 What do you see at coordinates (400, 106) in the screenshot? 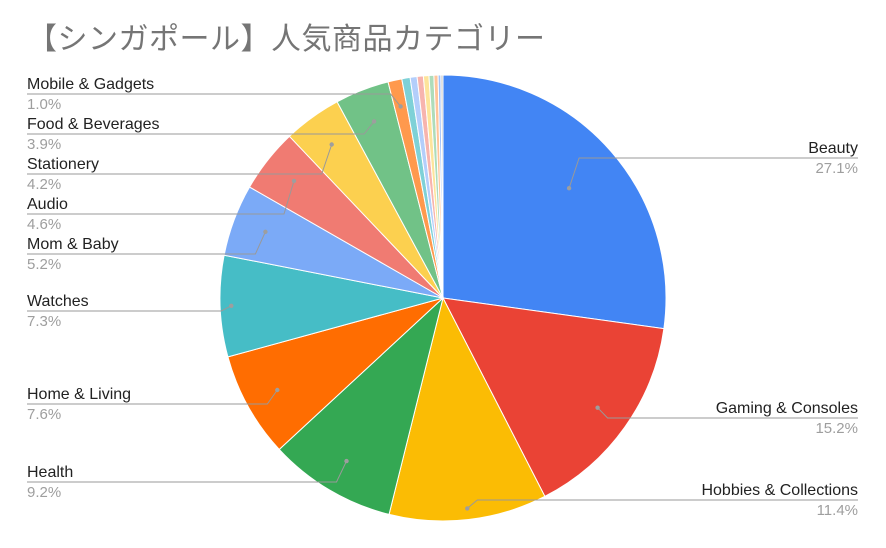
I see `leader-dot-mobile-and-gadgets` at bounding box center [400, 106].